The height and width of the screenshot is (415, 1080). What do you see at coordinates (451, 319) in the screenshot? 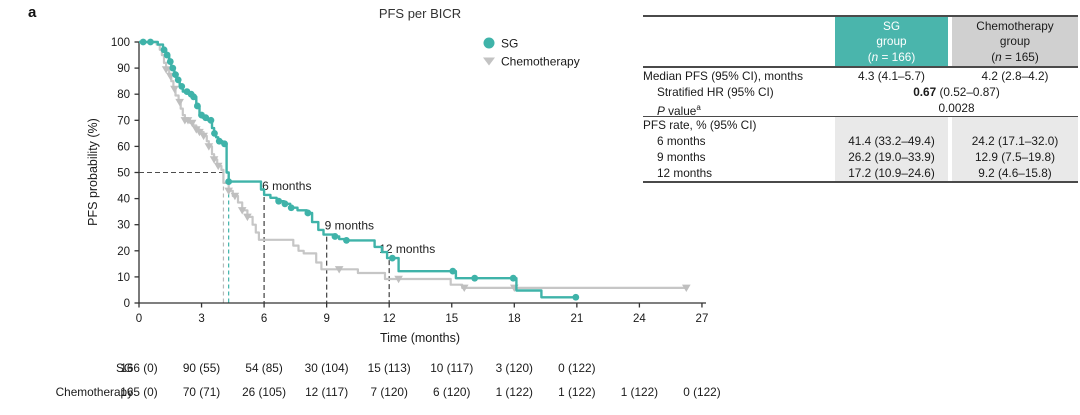
I see `x-tick-label: 15` at bounding box center [451, 319].